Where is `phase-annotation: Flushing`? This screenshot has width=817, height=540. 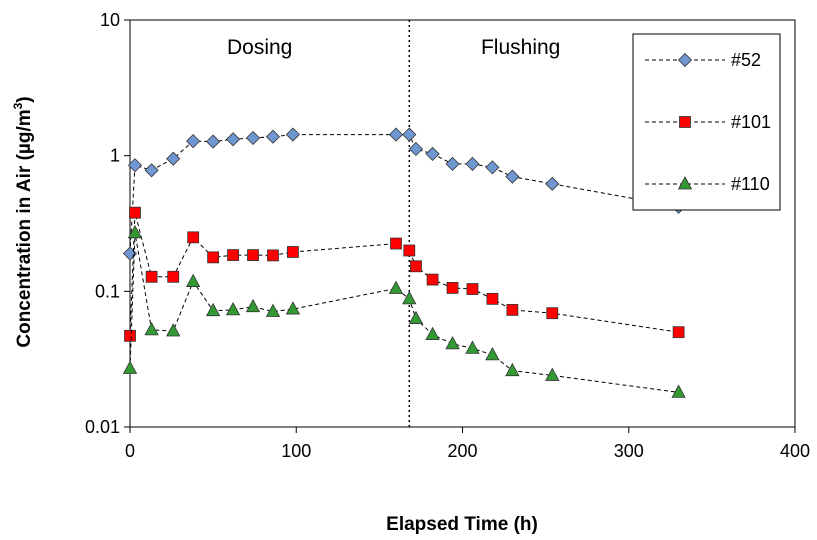
phase-annotation: Flushing is located at coordinates (520, 47).